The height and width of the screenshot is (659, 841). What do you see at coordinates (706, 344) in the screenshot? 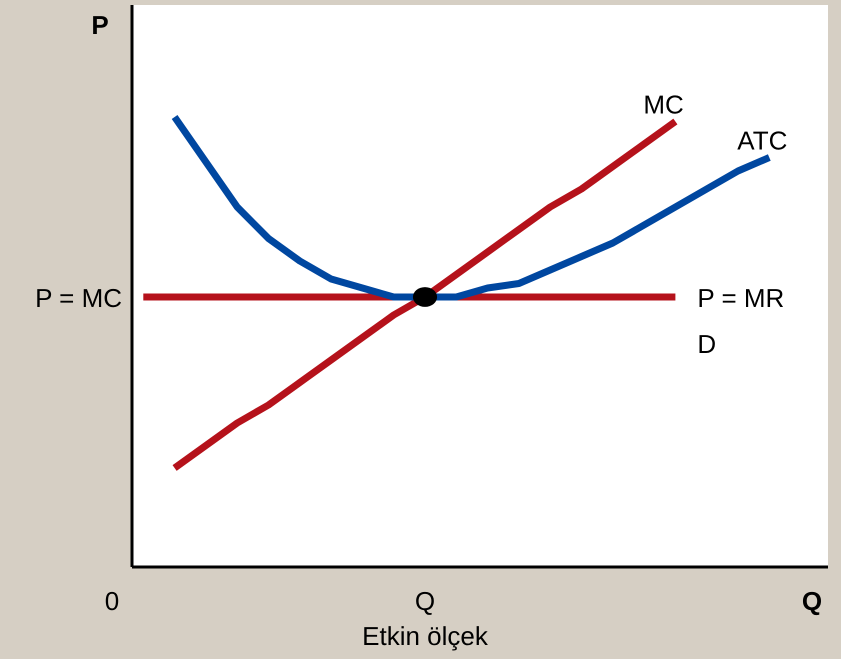
I see `annotation: D` at bounding box center [706, 344].